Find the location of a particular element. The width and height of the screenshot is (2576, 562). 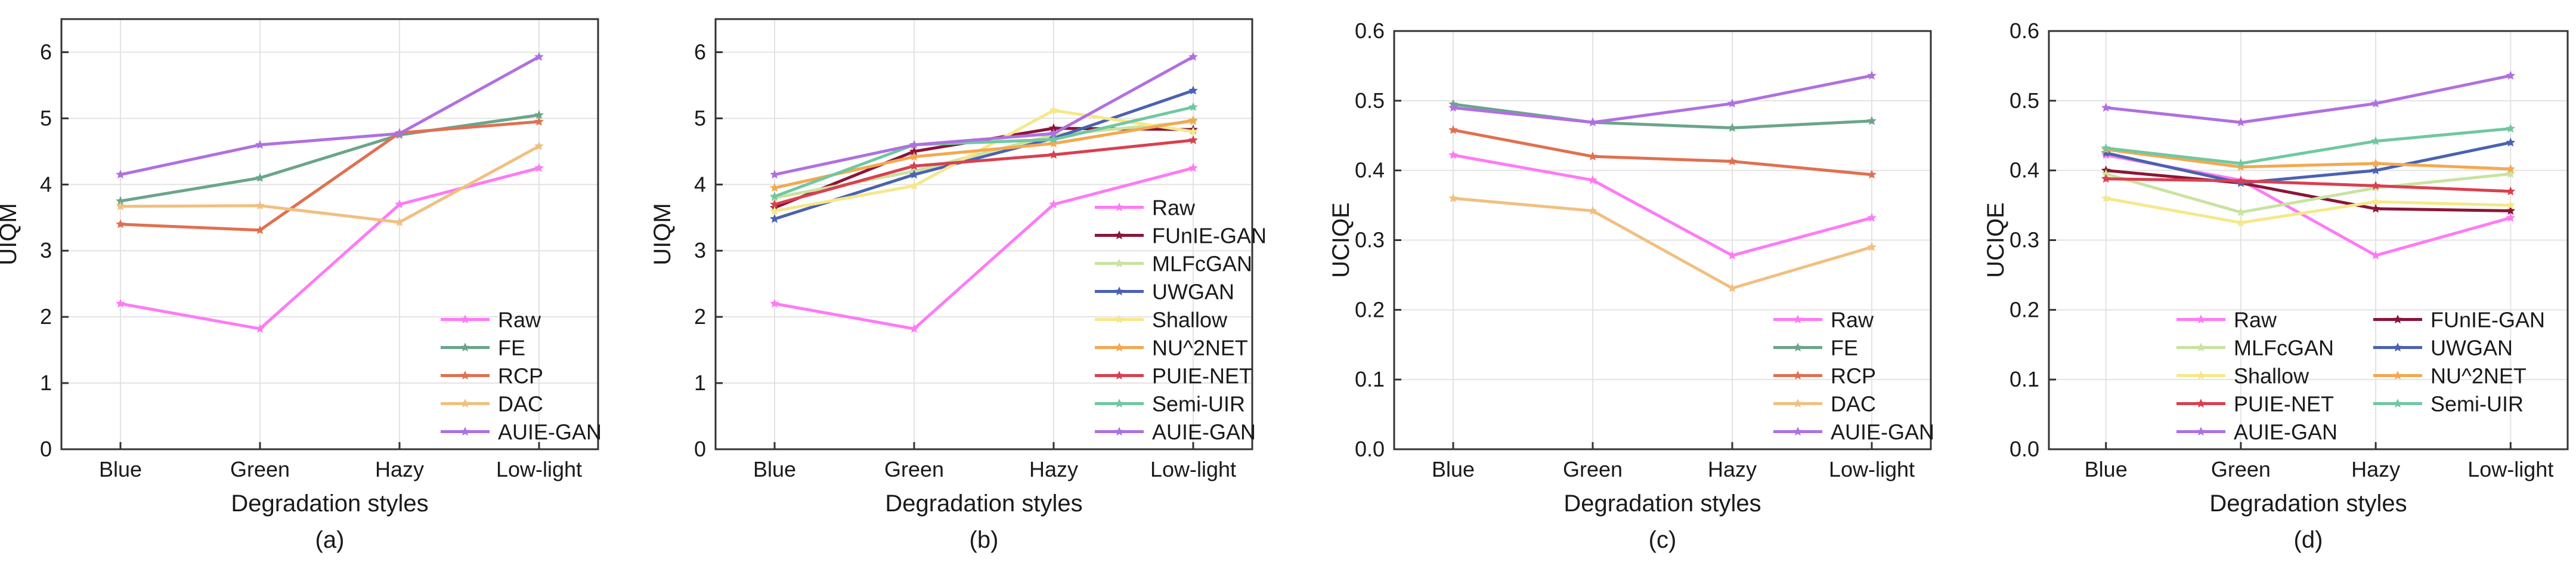

legend-label: FUnIE-GAN is located at coordinates (2488, 320).